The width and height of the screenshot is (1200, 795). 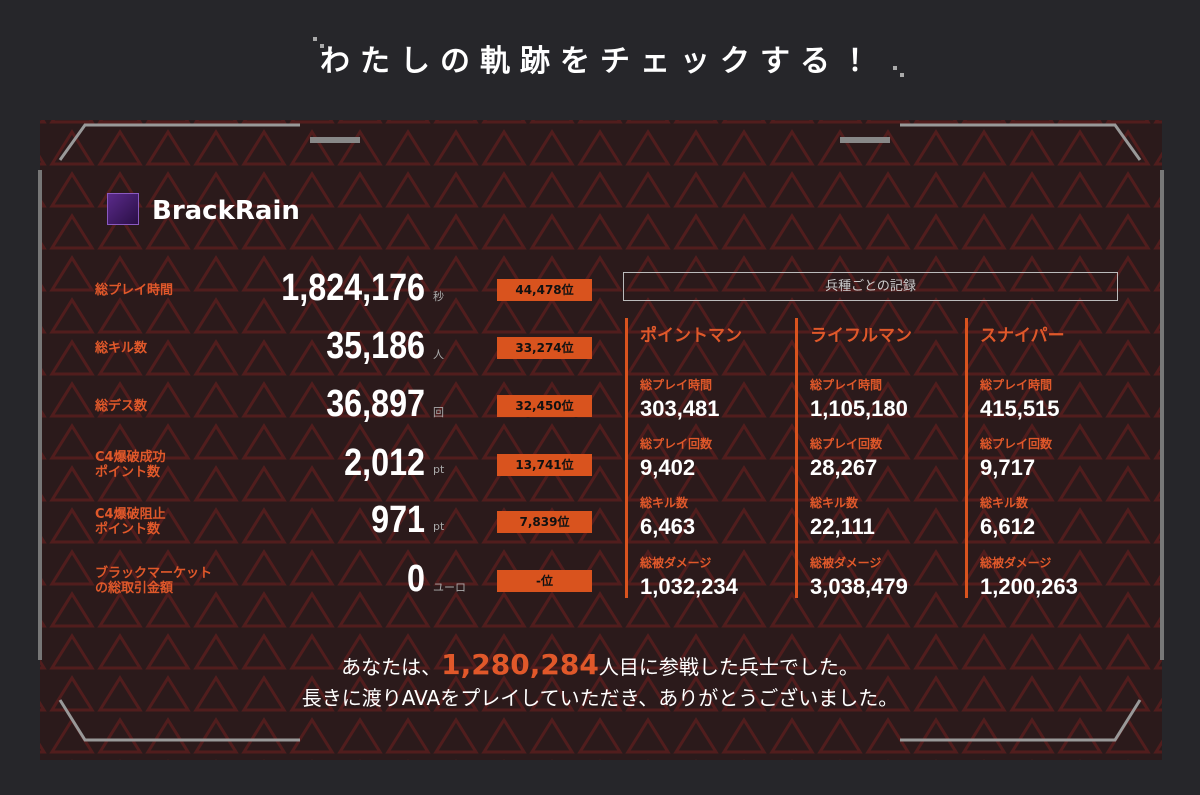 I want to click on class-stat-value: 1,032,234, so click(x=689, y=586).